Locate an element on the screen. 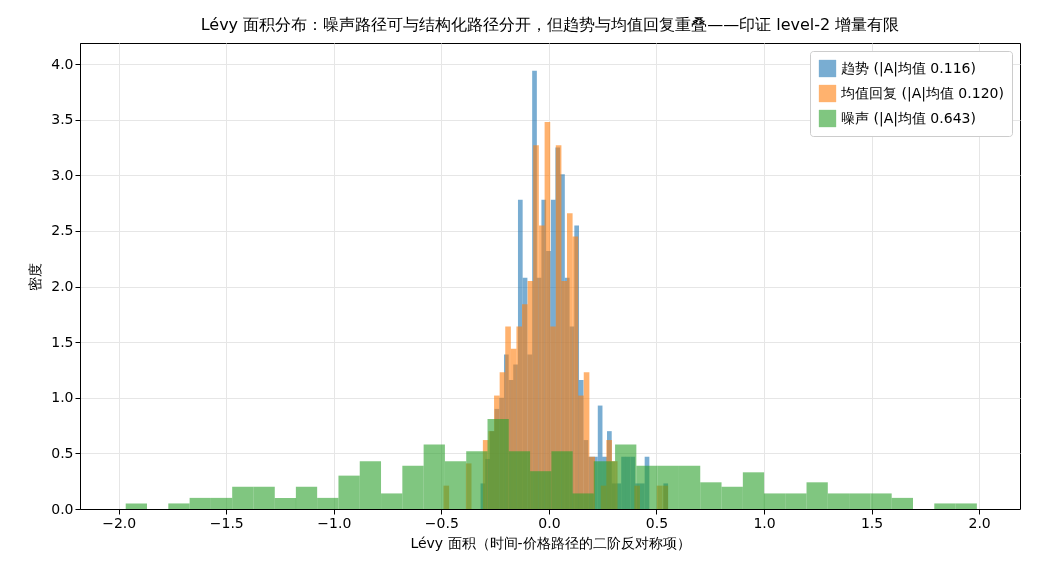 This screenshot has width=1040, height=585. legend-label: 趋势 (|A|均值 0.116) is located at coordinates (908, 68).